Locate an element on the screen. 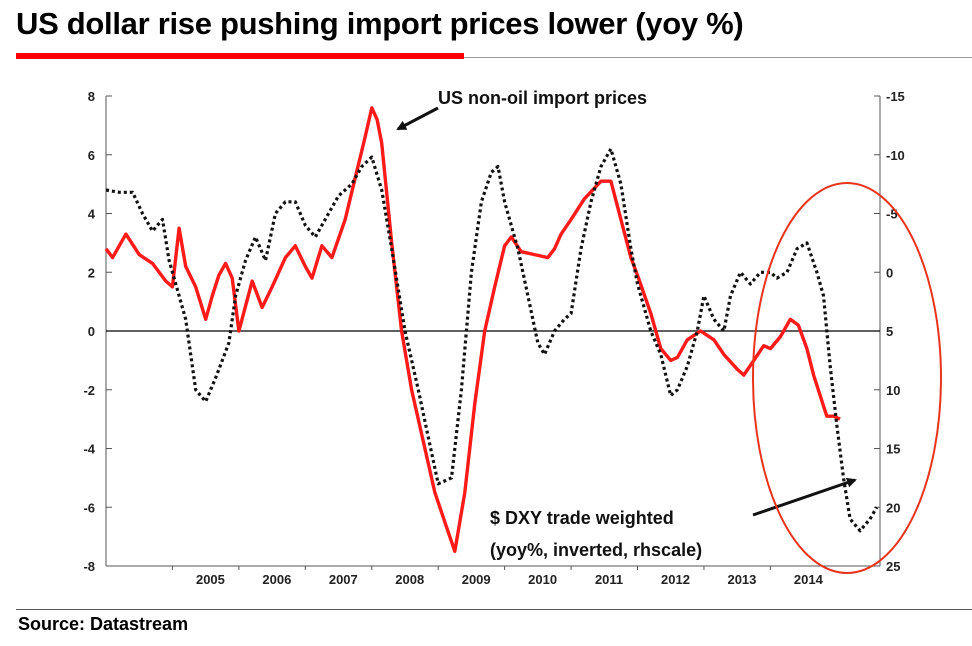 The width and height of the screenshot is (972, 646). right-tick-label: -10 is located at coordinates (895, 155).